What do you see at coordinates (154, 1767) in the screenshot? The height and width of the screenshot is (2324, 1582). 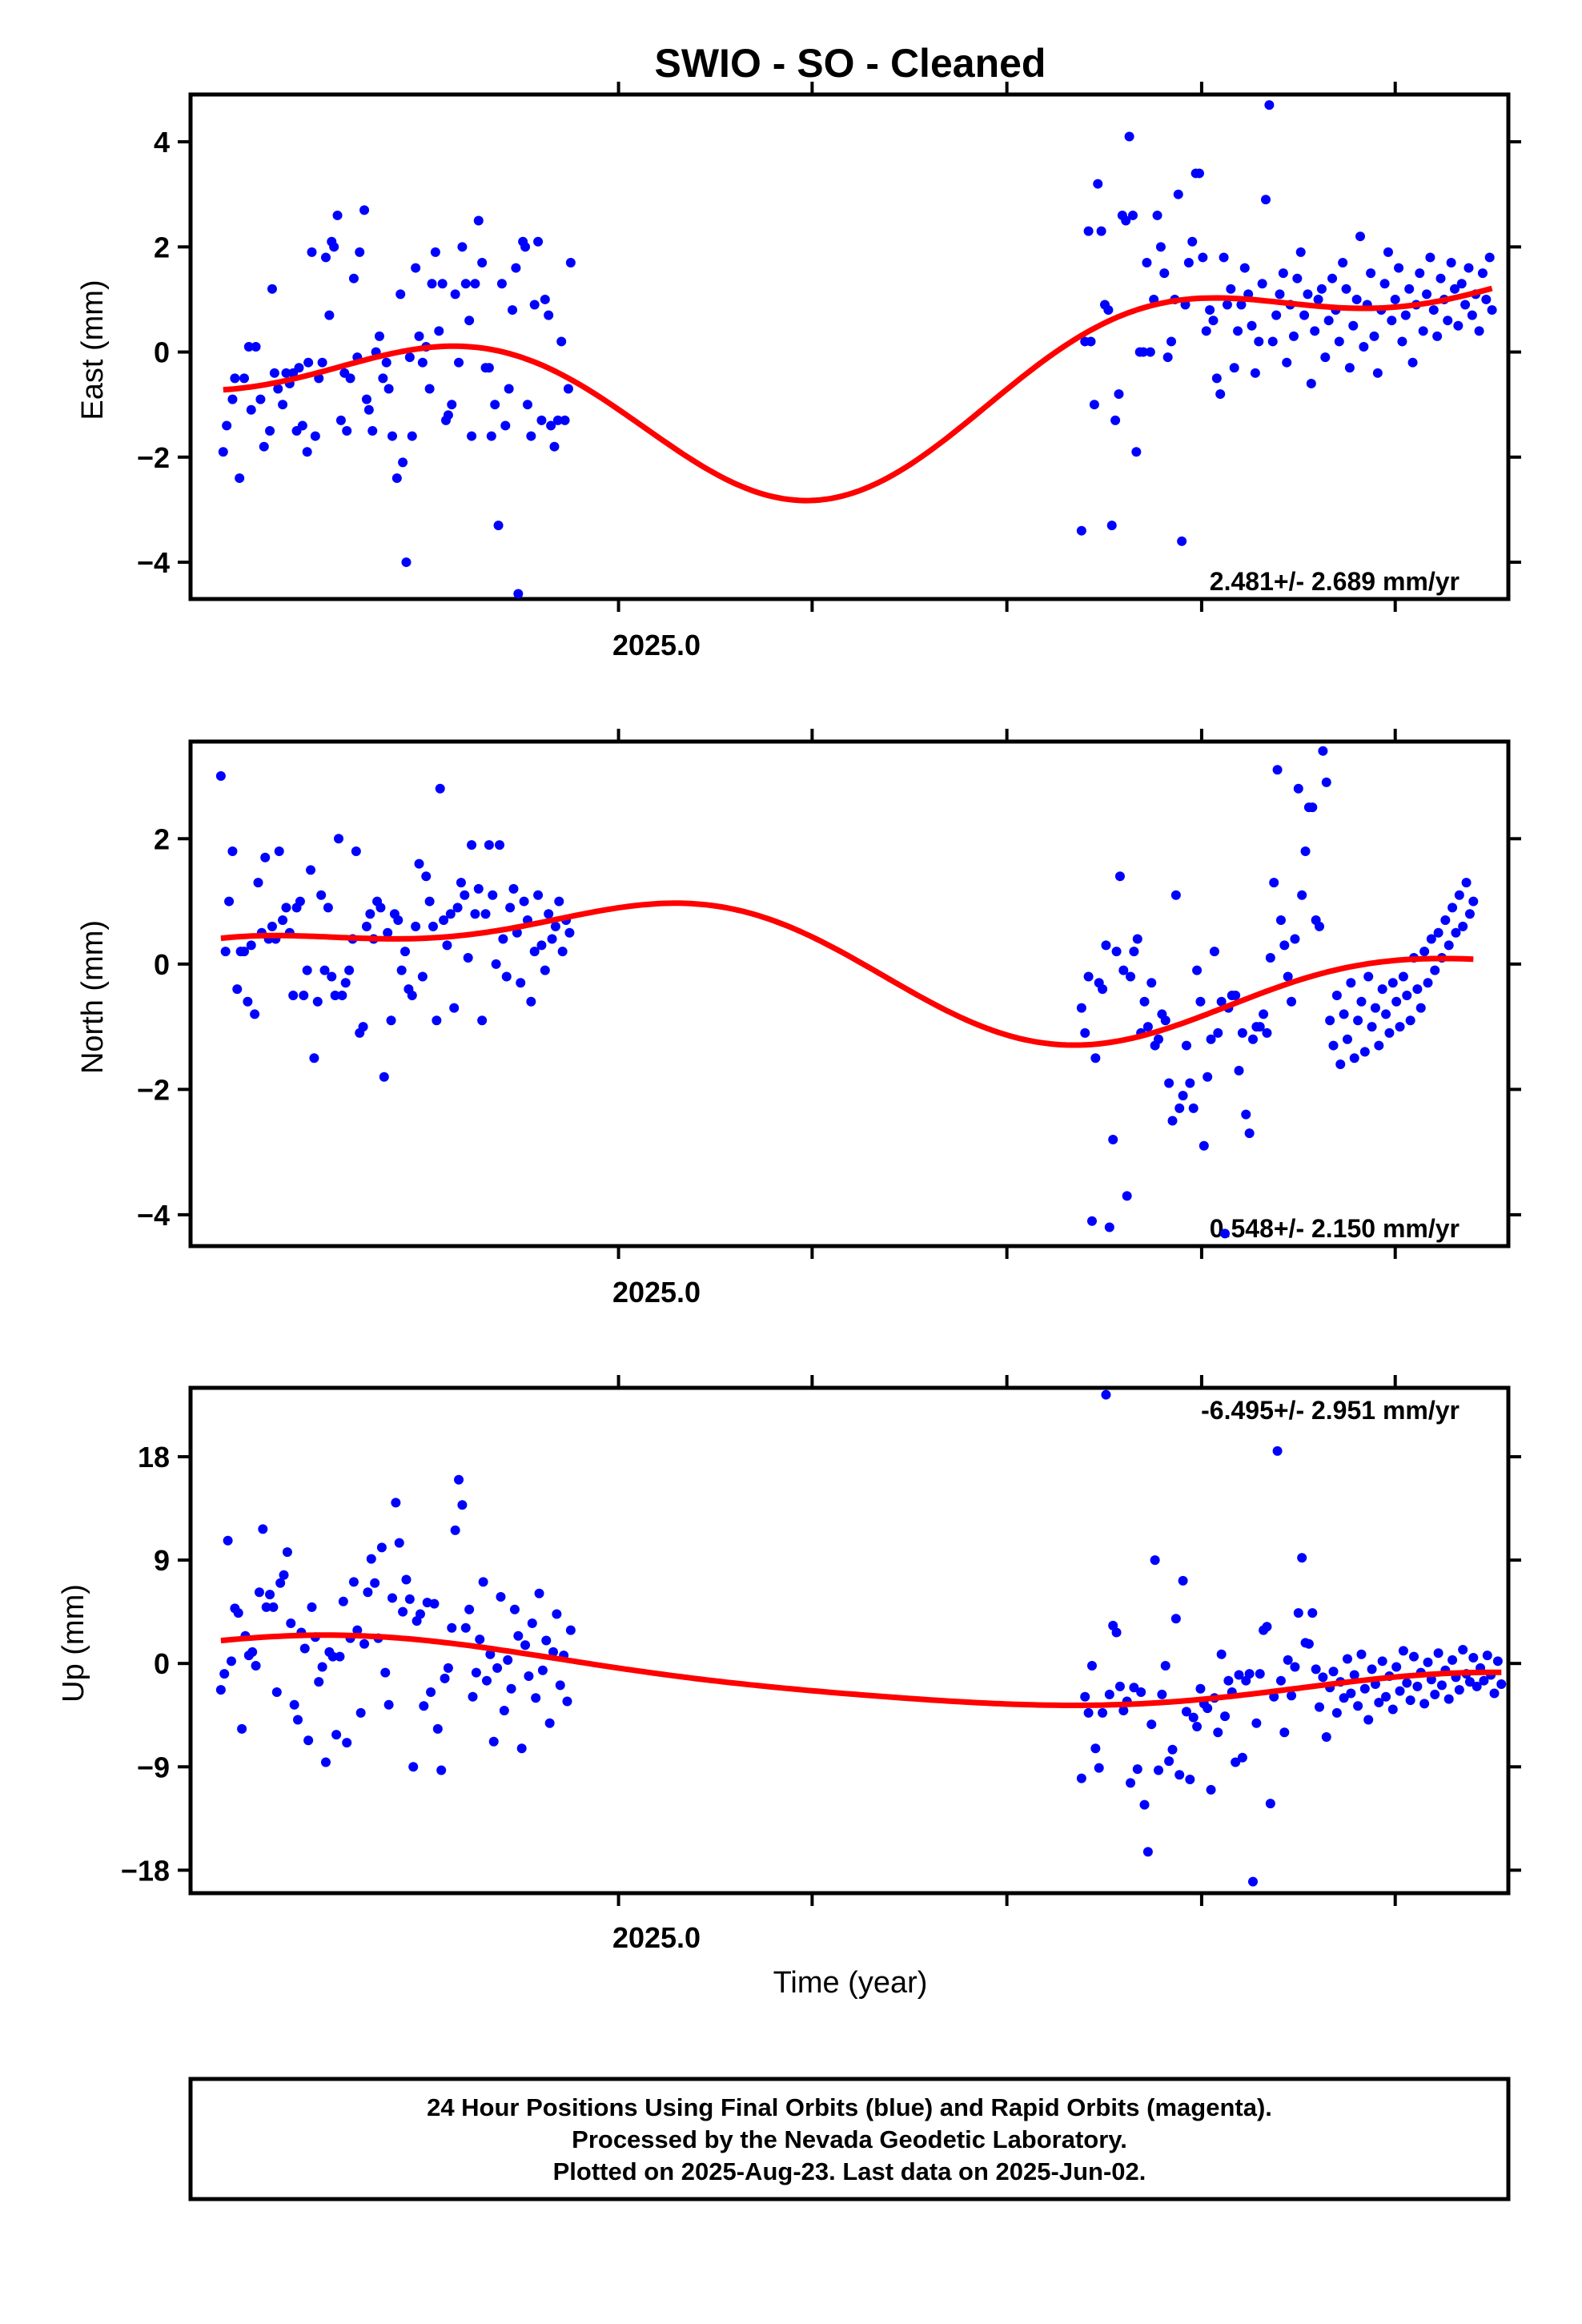 I see `up-y-tick-label: −9` at bounding box center [154, 1767].